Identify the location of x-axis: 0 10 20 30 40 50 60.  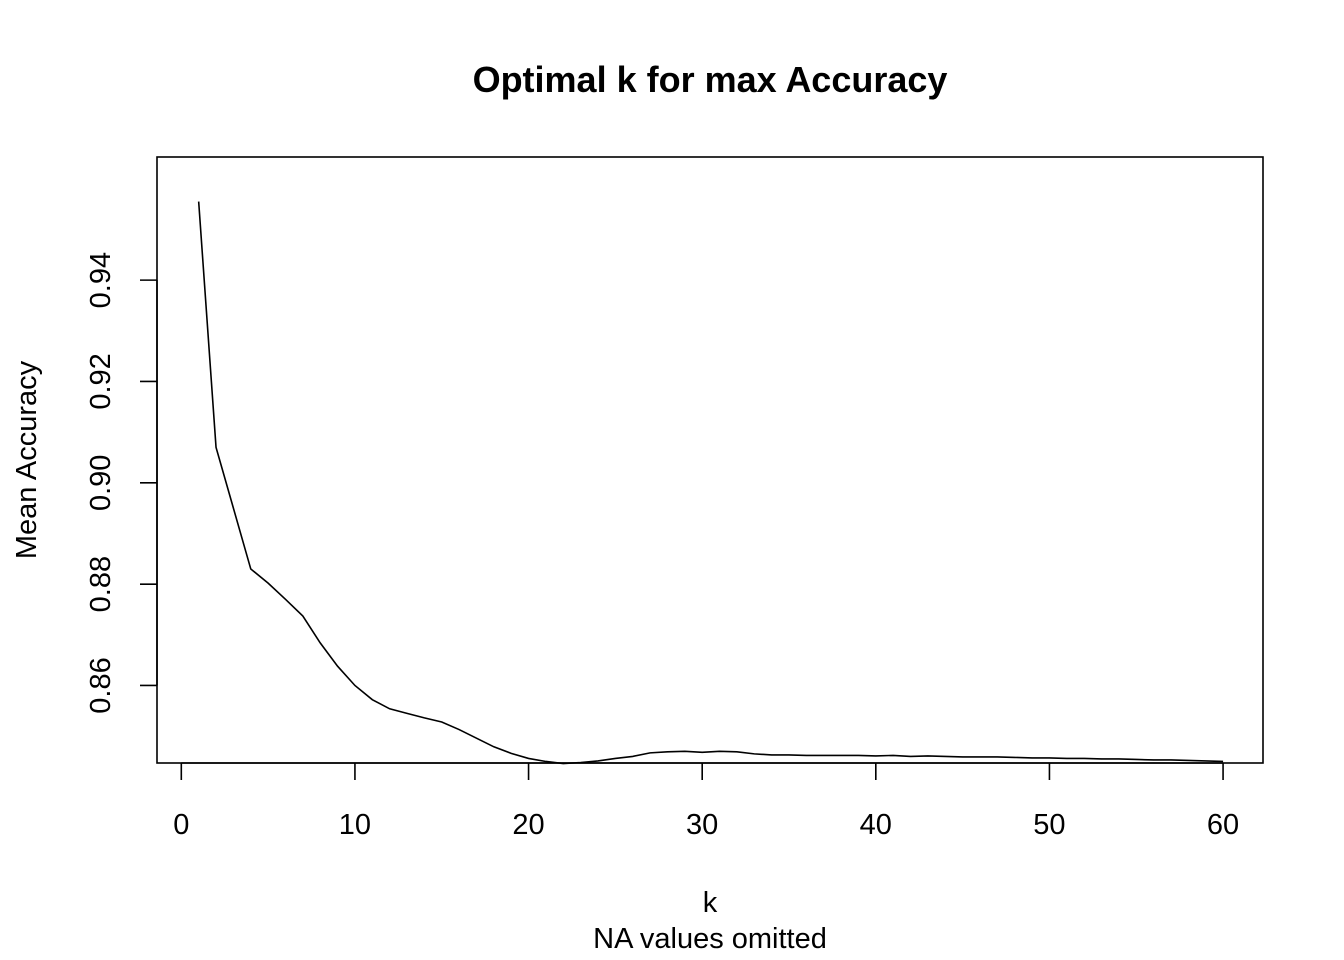
(706, 801).